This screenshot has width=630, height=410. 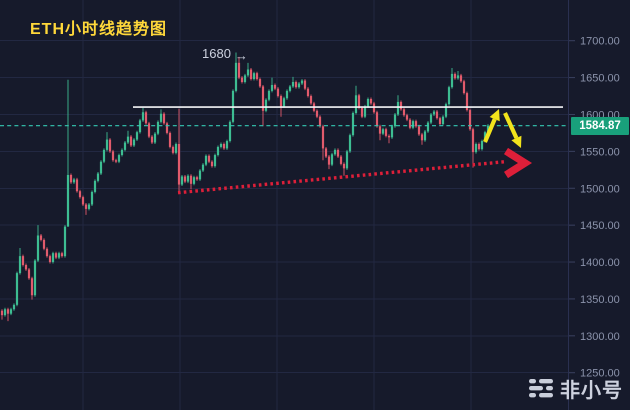 I want to click on y-axis-label: 1350.00, so click(x=600, y=300).